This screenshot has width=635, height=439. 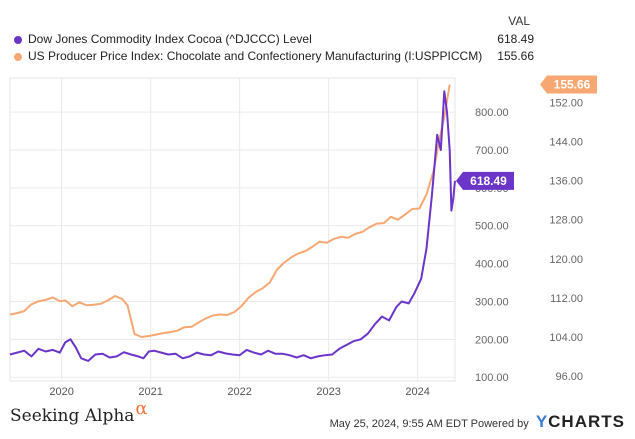 What do you see at coordinates (566, 338) in the screenshot?
I see `y-right-tick-label: 104.00` at bounding box center [566, 338].